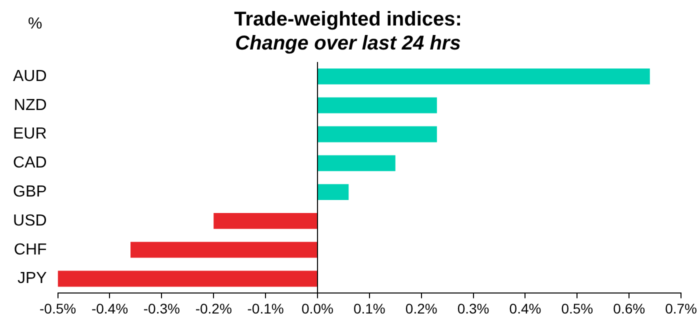 This screenshot has height=327, width=700. I want to click on y-tick-label: CHF, so click(31, 249).